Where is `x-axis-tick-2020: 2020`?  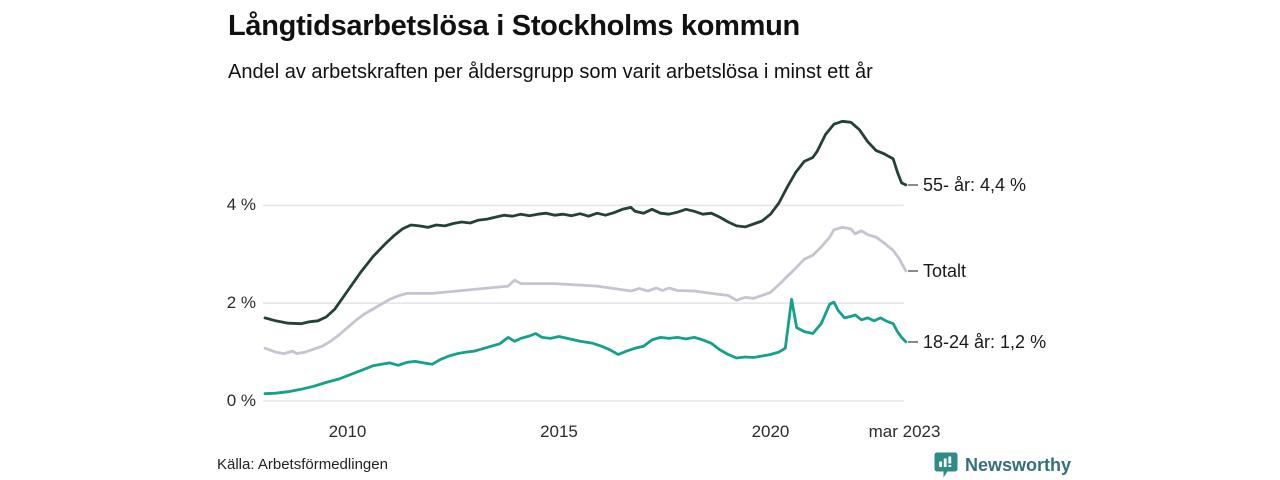 x-axis-tick-2020: 2020 is located at coordinates (770, 431).